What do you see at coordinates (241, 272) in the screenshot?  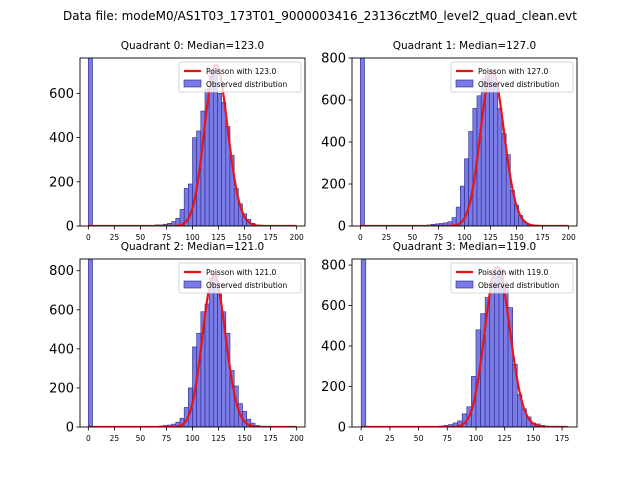 I see `legend-poisson-label: Poisson with 121.0` at bounding box center [241, 272].